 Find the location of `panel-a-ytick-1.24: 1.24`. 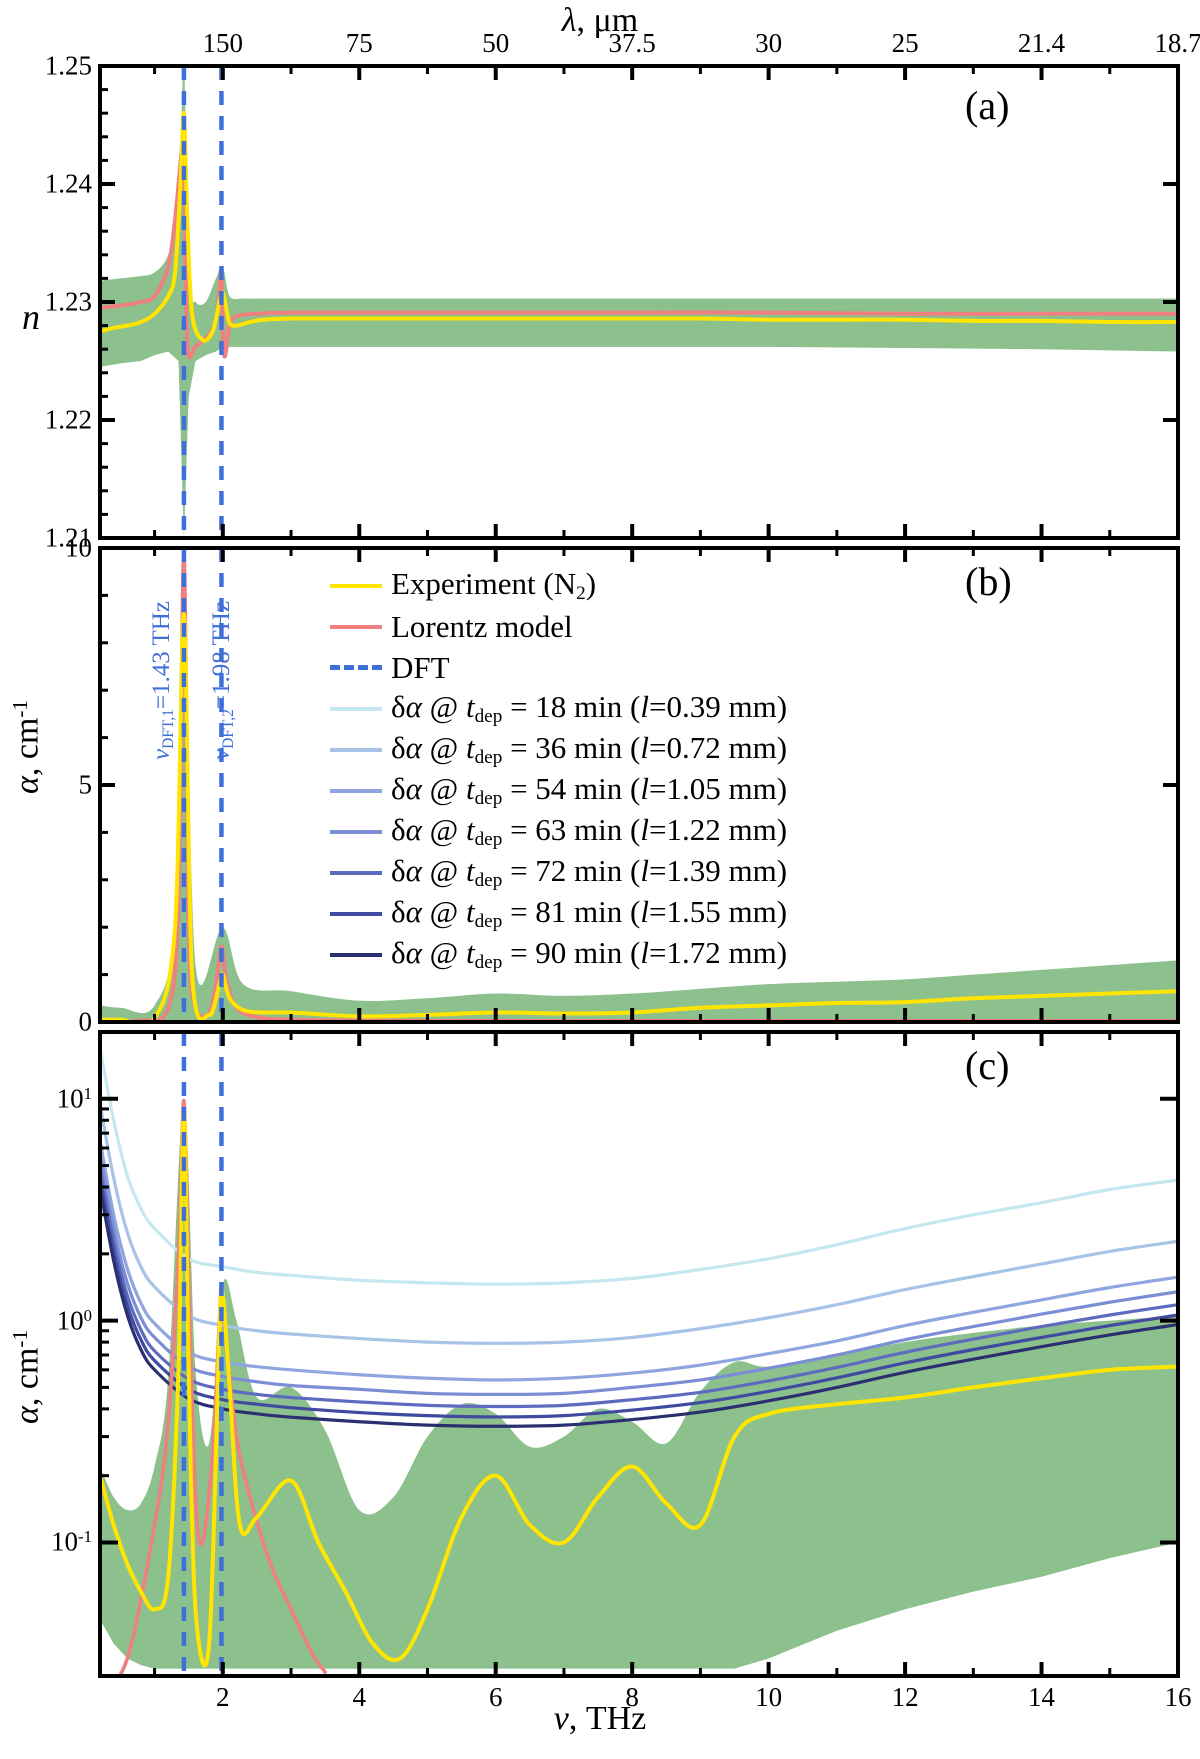

panel-a-ytick-1.24: 1.24 is located at coordinates (68, 183).